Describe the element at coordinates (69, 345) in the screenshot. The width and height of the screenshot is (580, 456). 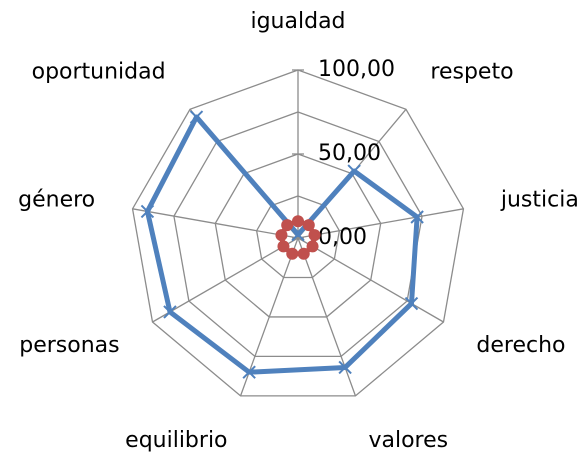
I see `category-label: personas` at that location.